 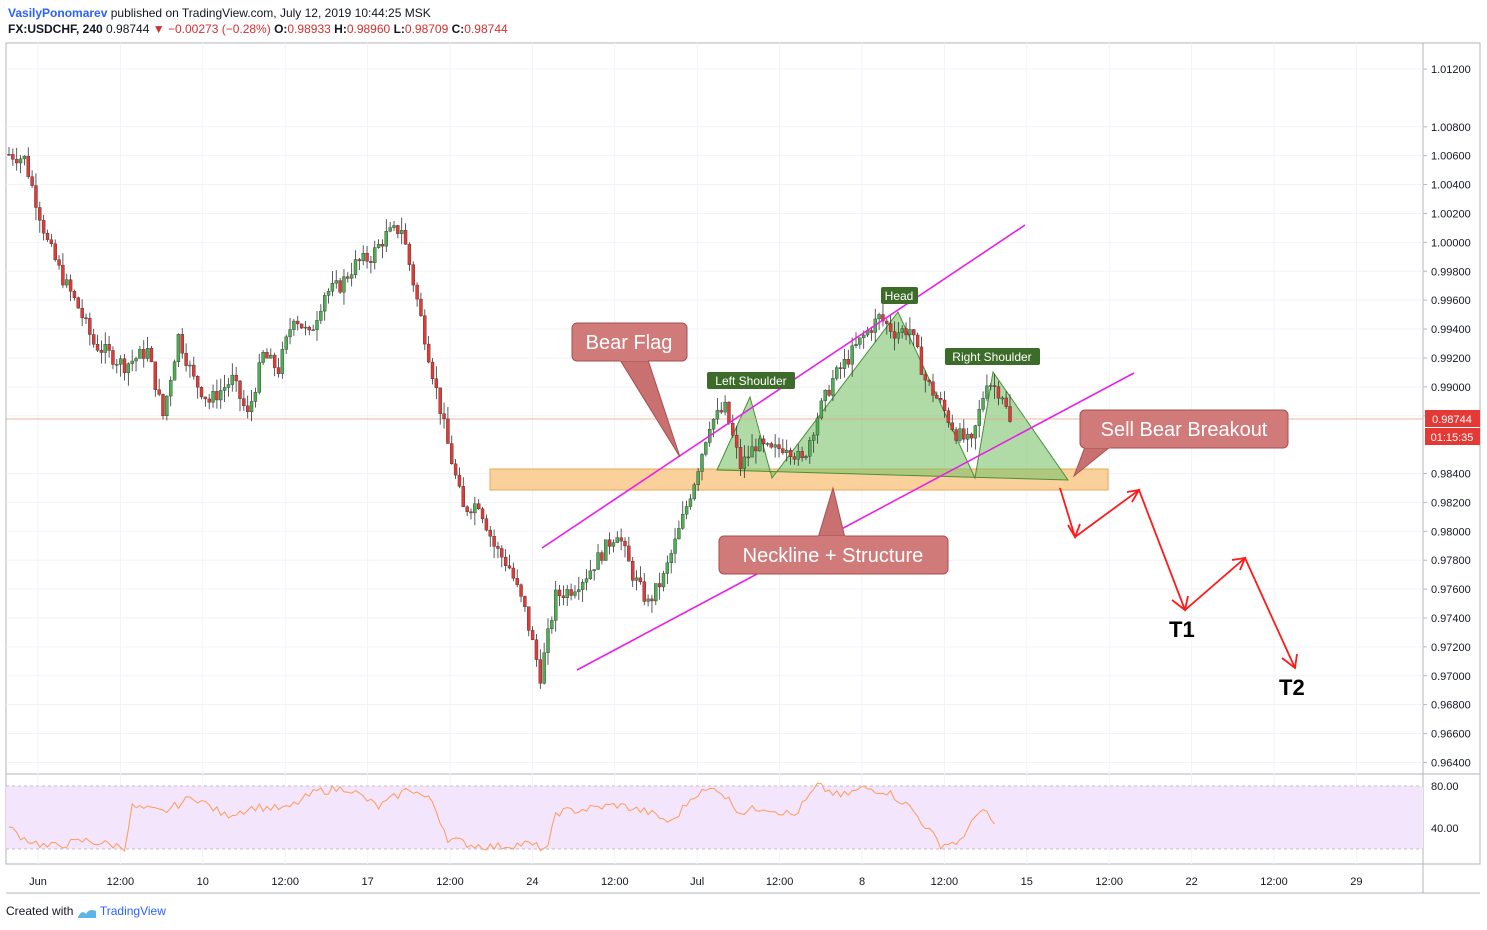 I want to click on time-tick-label: 12:00, so click(x=1109, y=882).